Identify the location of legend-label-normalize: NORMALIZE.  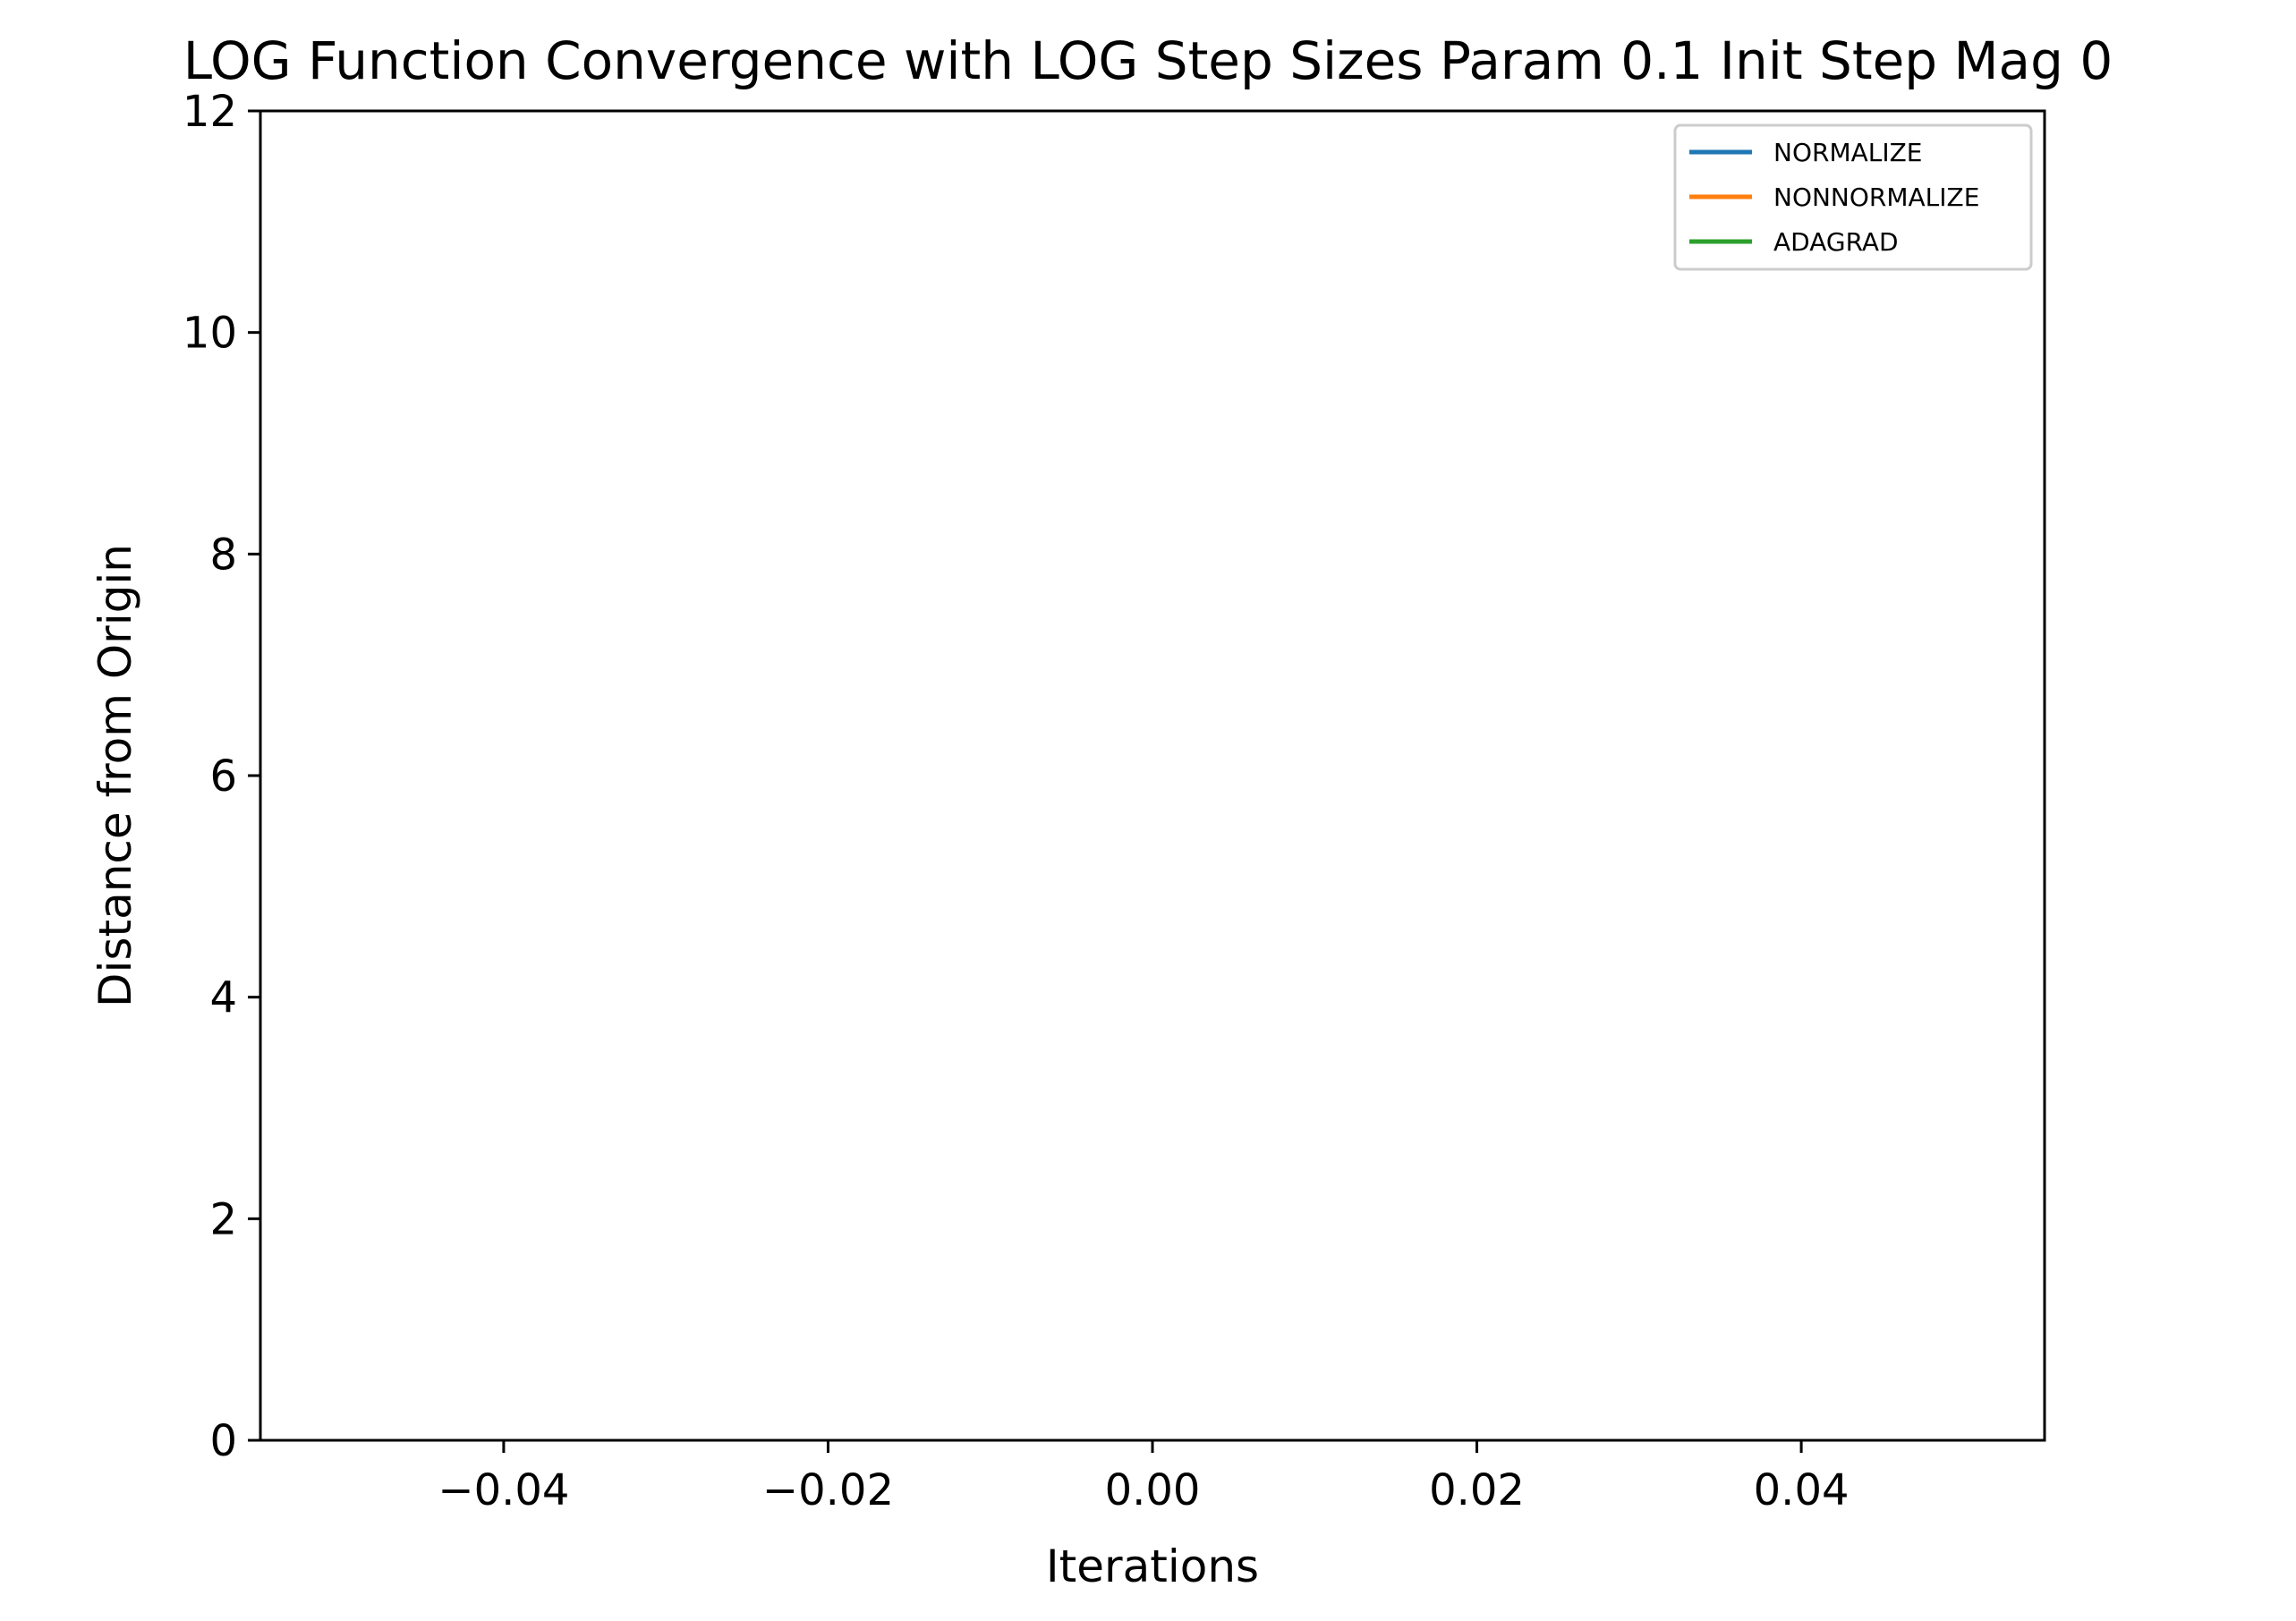
(1847, 152).